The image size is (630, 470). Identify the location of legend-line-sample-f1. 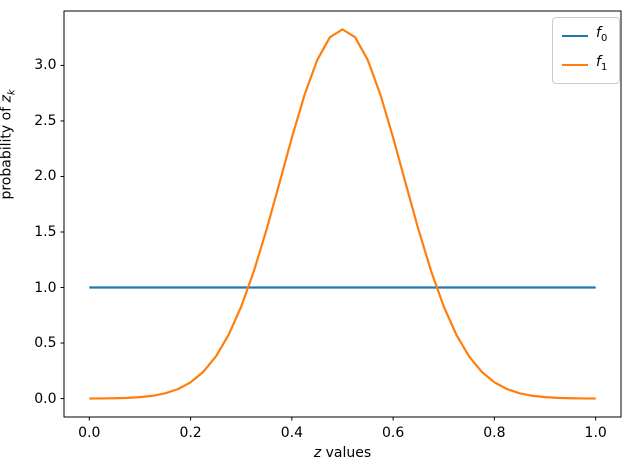
(575, 64).